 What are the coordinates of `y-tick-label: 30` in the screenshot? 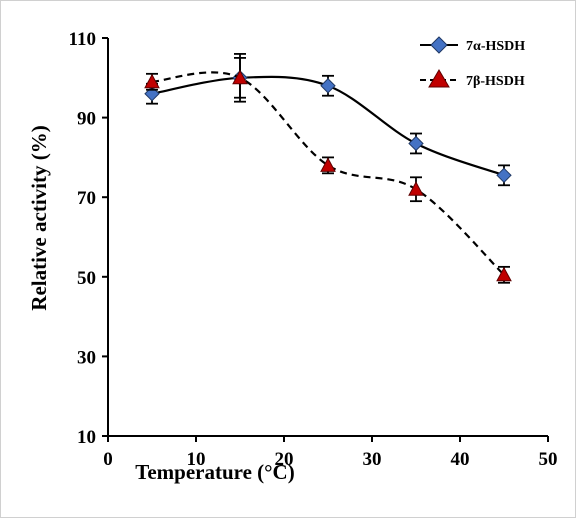 It's located at (86, 357).